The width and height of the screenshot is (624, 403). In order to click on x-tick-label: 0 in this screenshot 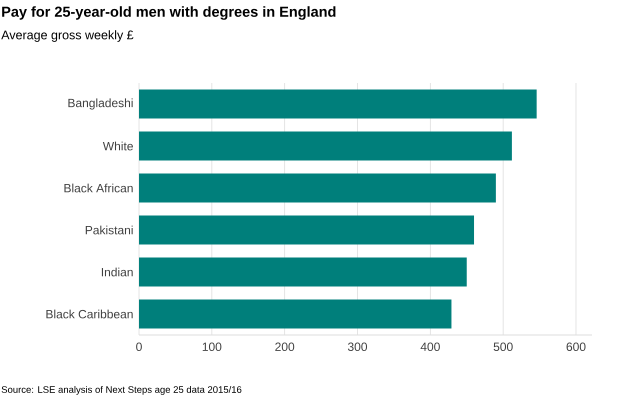, I will do `click(139, 347)`.